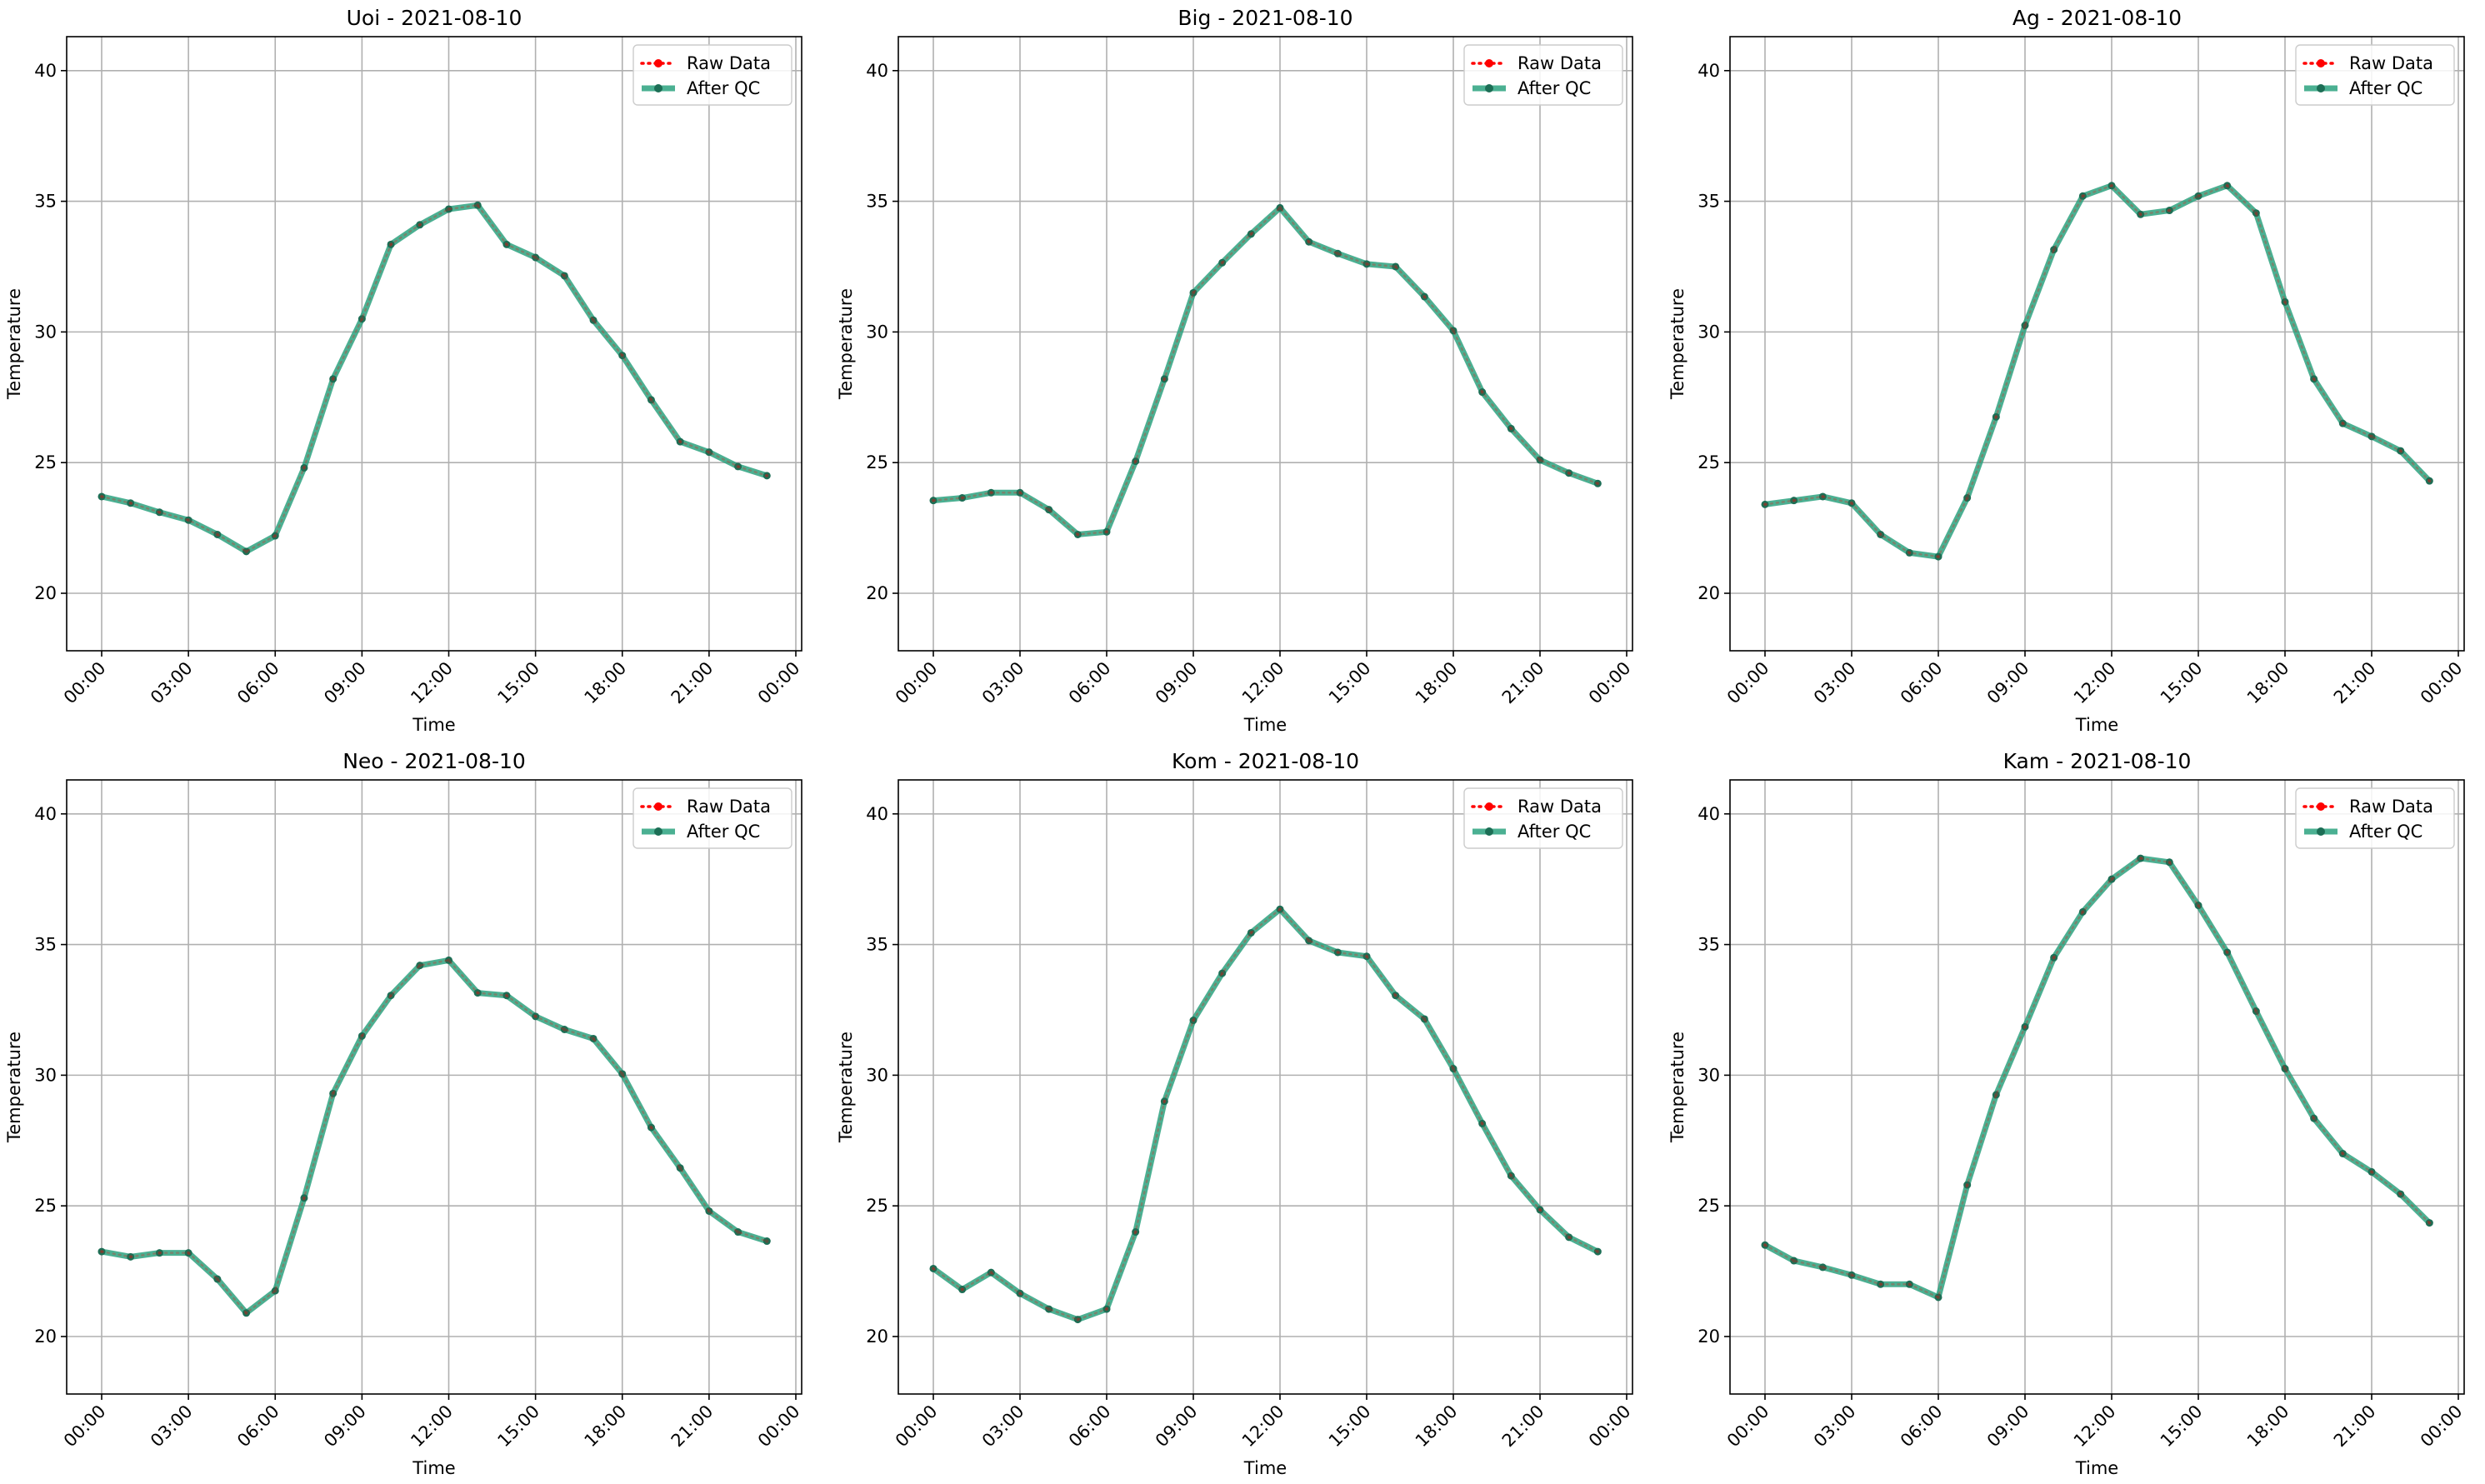 Image resolution: width=2485 pixels, height=1484 pixels. What do you see at coordinates (1265, 1468) in the screenshot?
I see `x-axis-label: Time` at bounding box center [1265, 1468].